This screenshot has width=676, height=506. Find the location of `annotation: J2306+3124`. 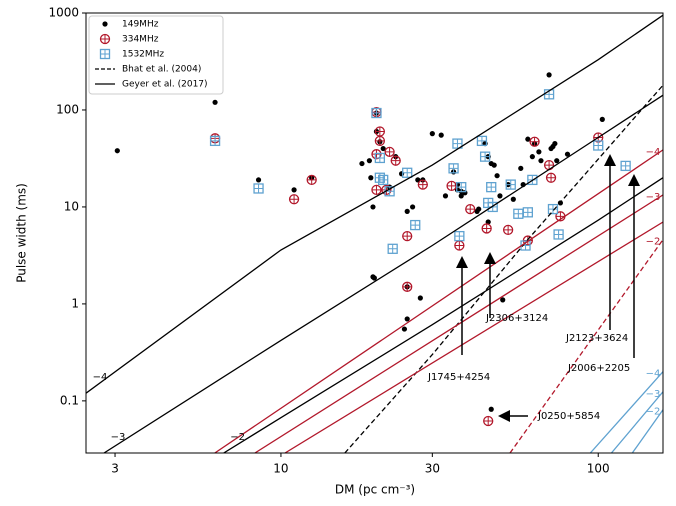

annotation: J2306+3124 is located at coordinates (516, 318).